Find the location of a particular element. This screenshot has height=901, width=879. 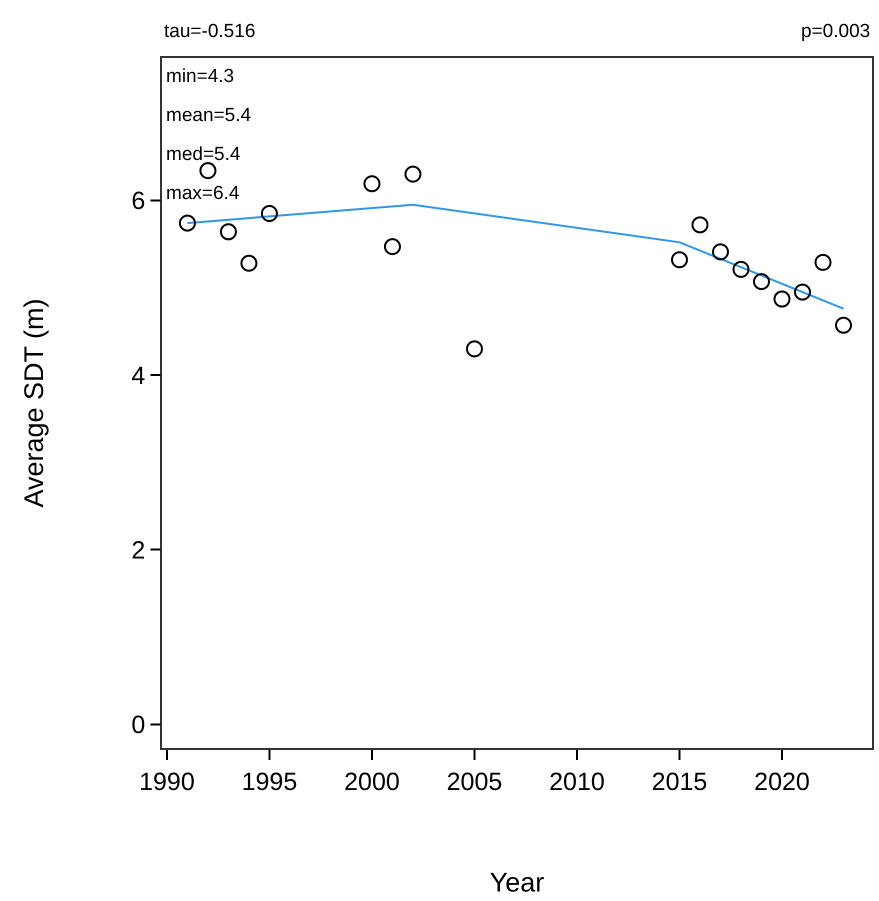

y-tick-label: 0 is located at coordinates (138, 725).